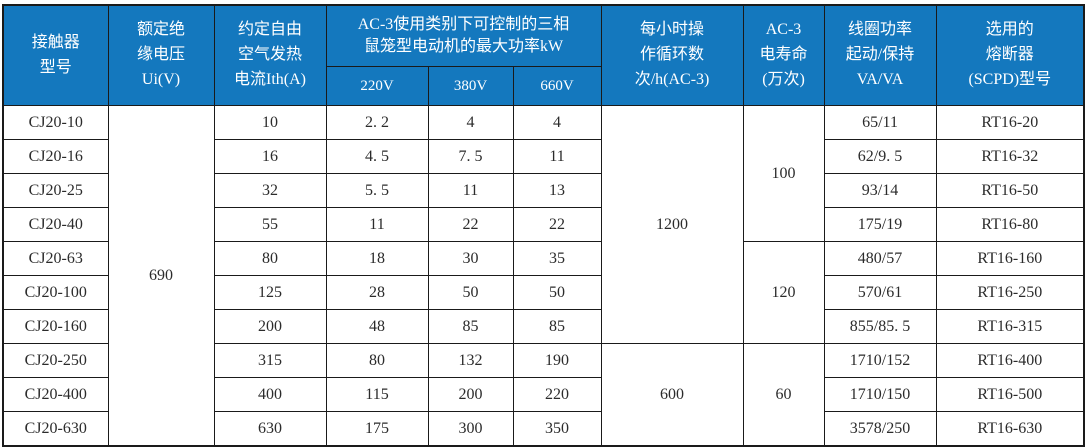  I want to click on header-cycles-per-hour: 每小时操 作循环数 次/h(AC-3), so click(672, 55).